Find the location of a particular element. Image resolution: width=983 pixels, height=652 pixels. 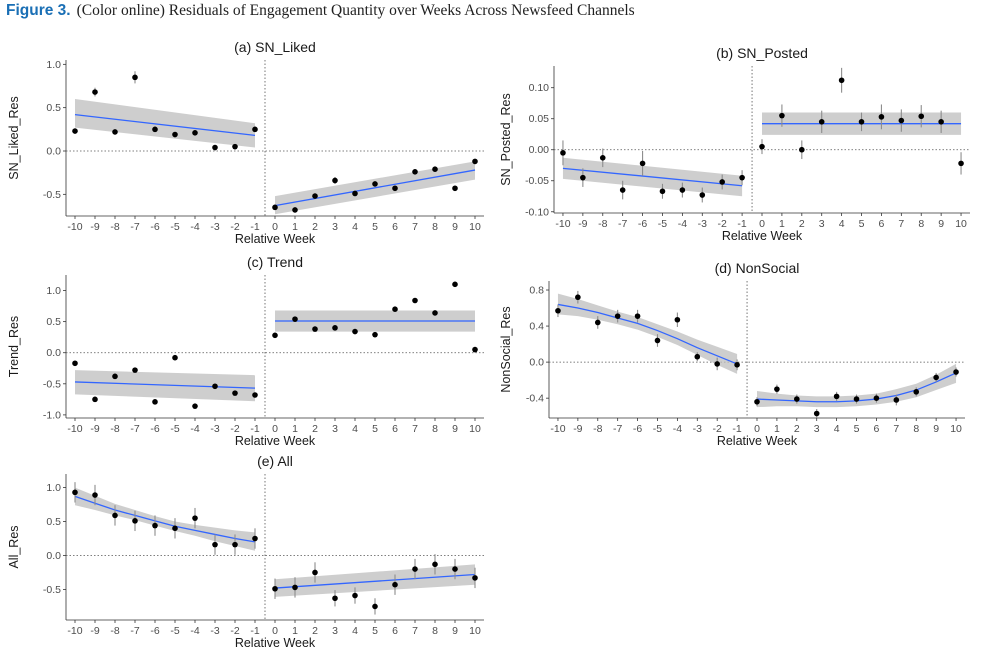

y-tick-label: 0.0 is located at coordinates (53, 152).